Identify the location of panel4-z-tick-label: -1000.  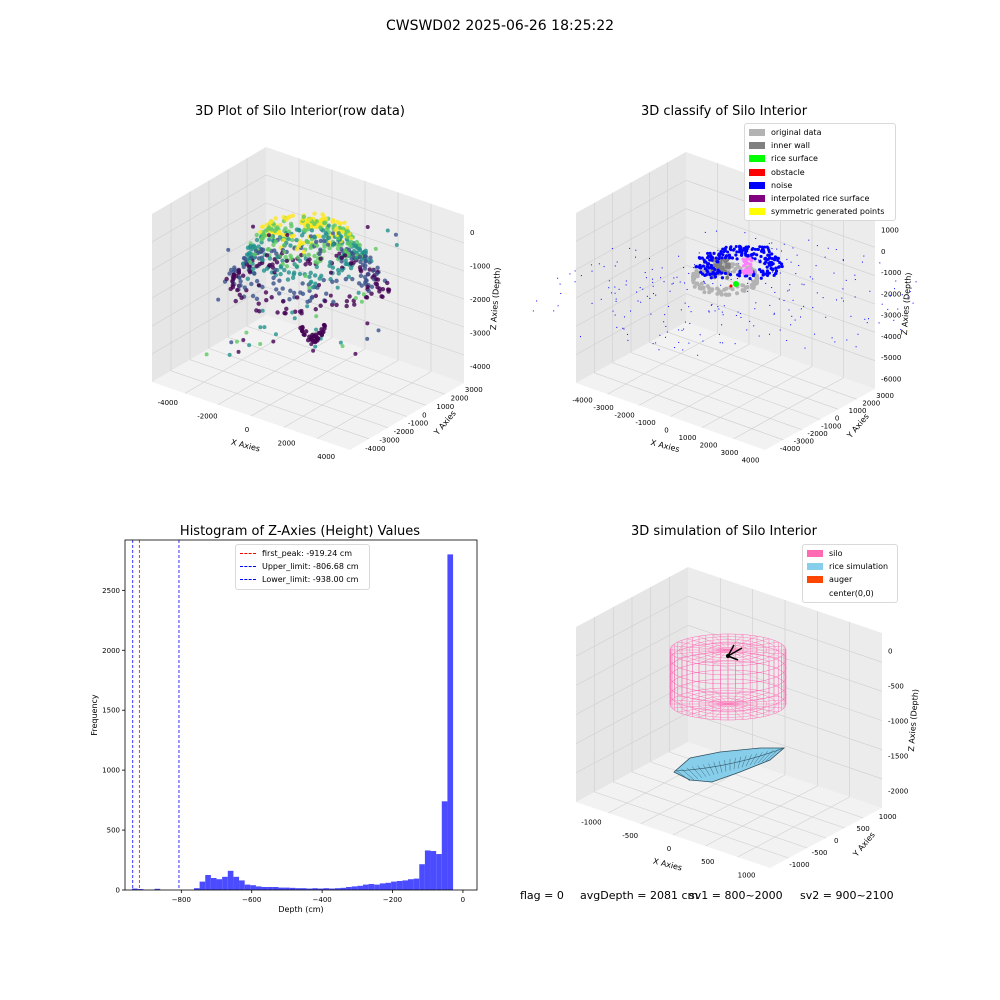
(898, 722).